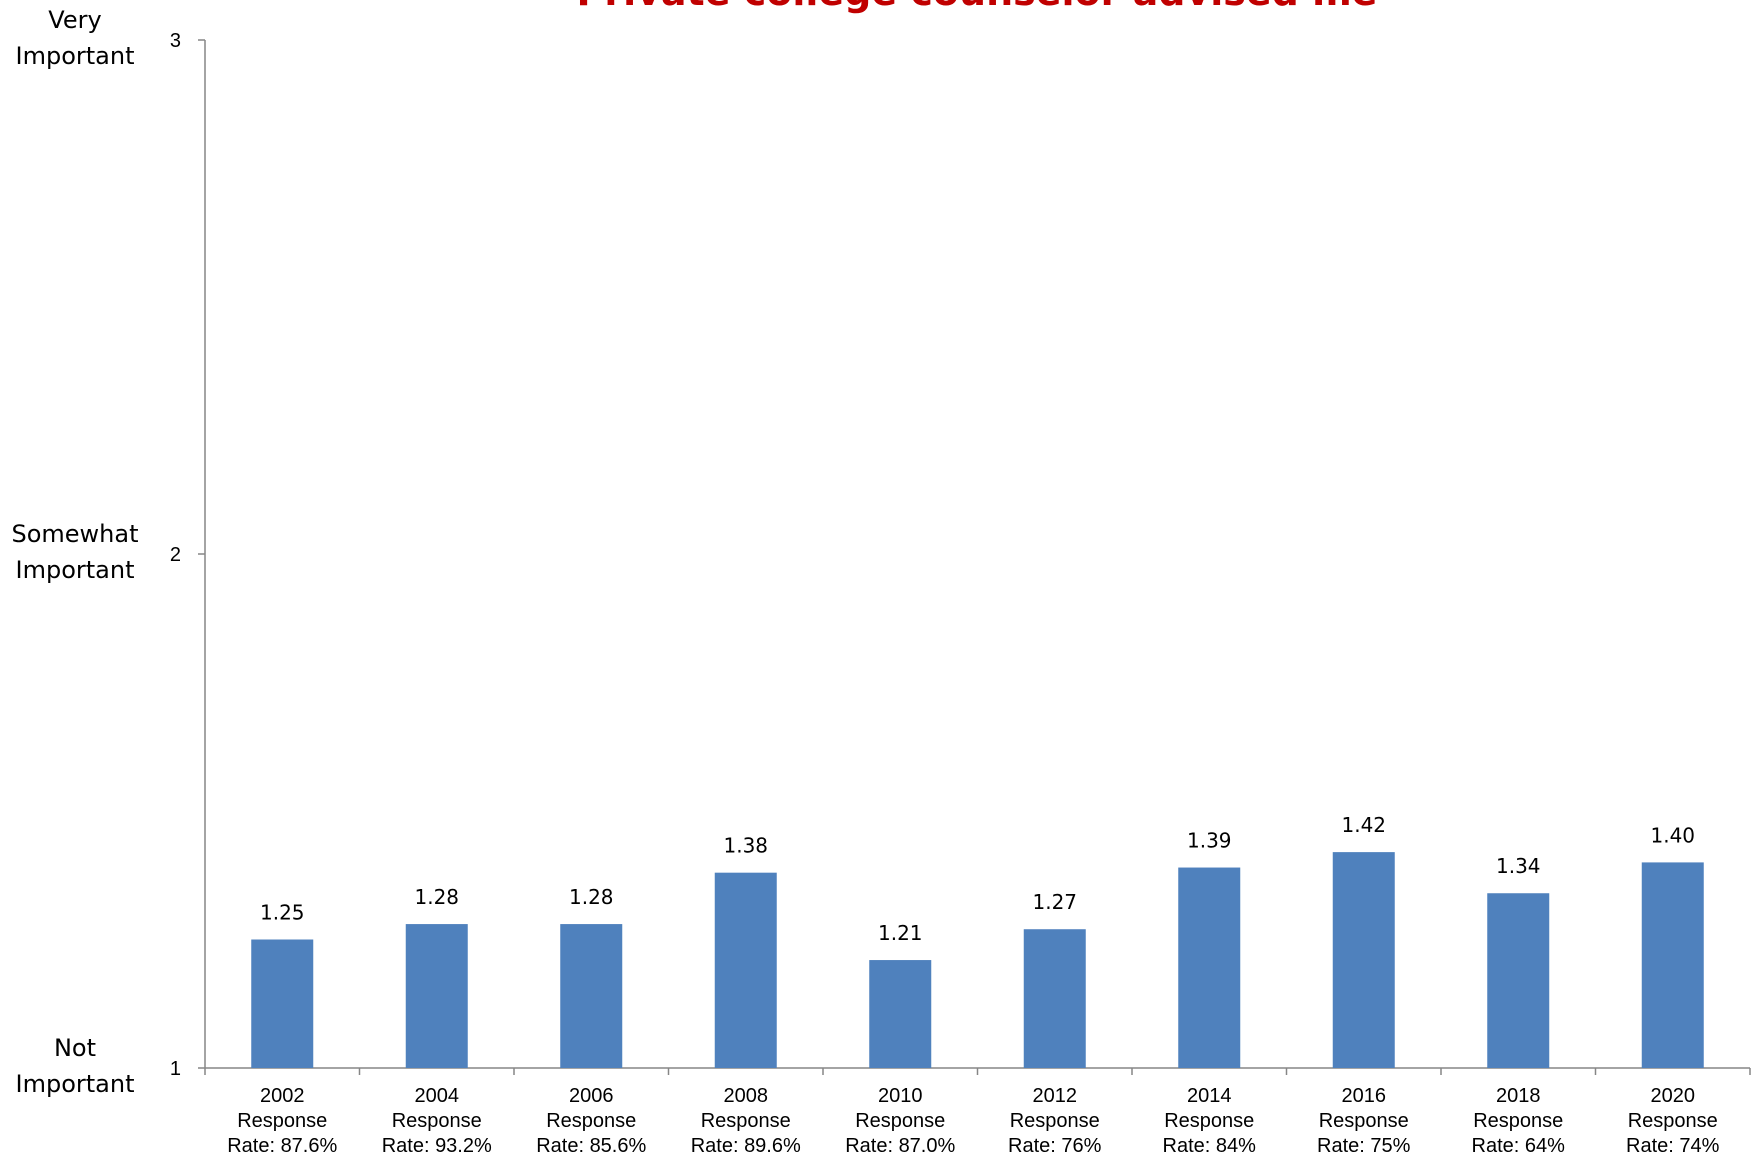 The width and height of the screenshot is (1753, 1162). Describe the element at coordinates (437, 1096) in the screenshot. I see `x-tick-label-line: 2004` at that location.